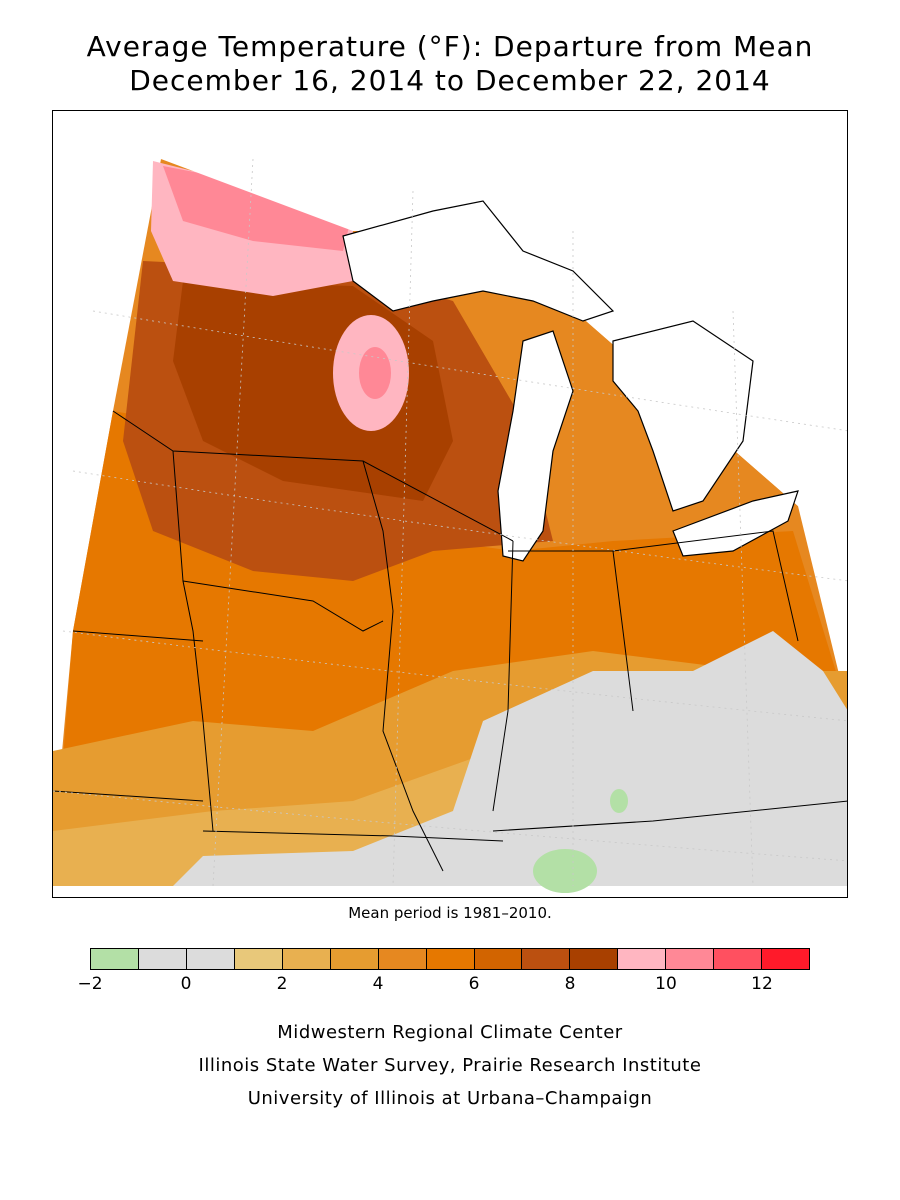 Image resolution: width=900 pixels, height=1200 pixels. I want to click on zone-green-spot, so click(619, 801).